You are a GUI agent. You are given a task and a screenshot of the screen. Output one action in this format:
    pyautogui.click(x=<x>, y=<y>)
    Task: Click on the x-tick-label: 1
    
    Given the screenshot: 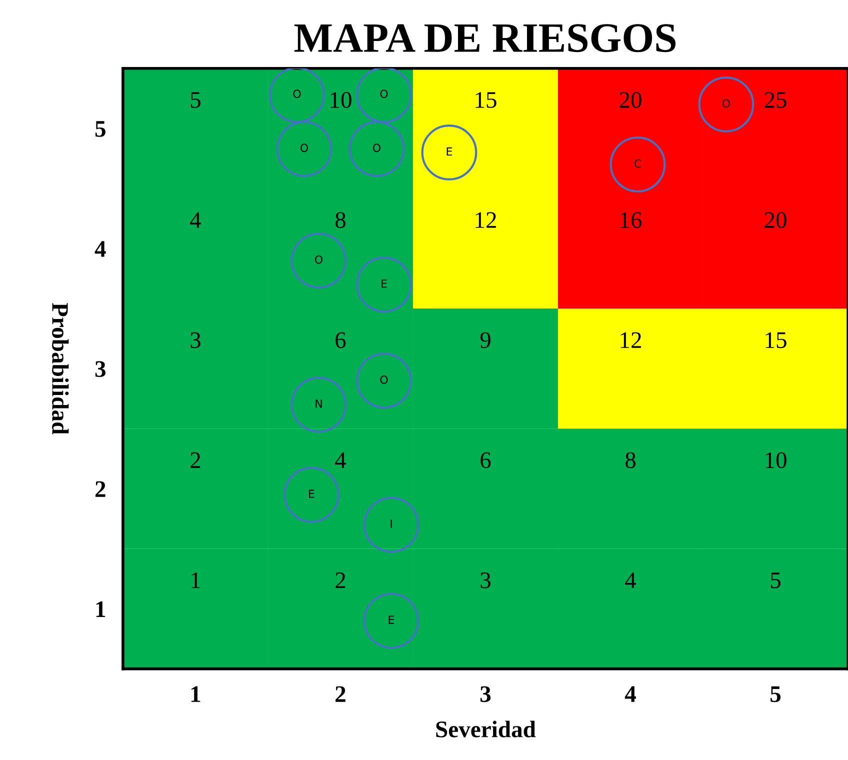 What is the action you would take?
    pyautogui.click(x=195, y=694)
    